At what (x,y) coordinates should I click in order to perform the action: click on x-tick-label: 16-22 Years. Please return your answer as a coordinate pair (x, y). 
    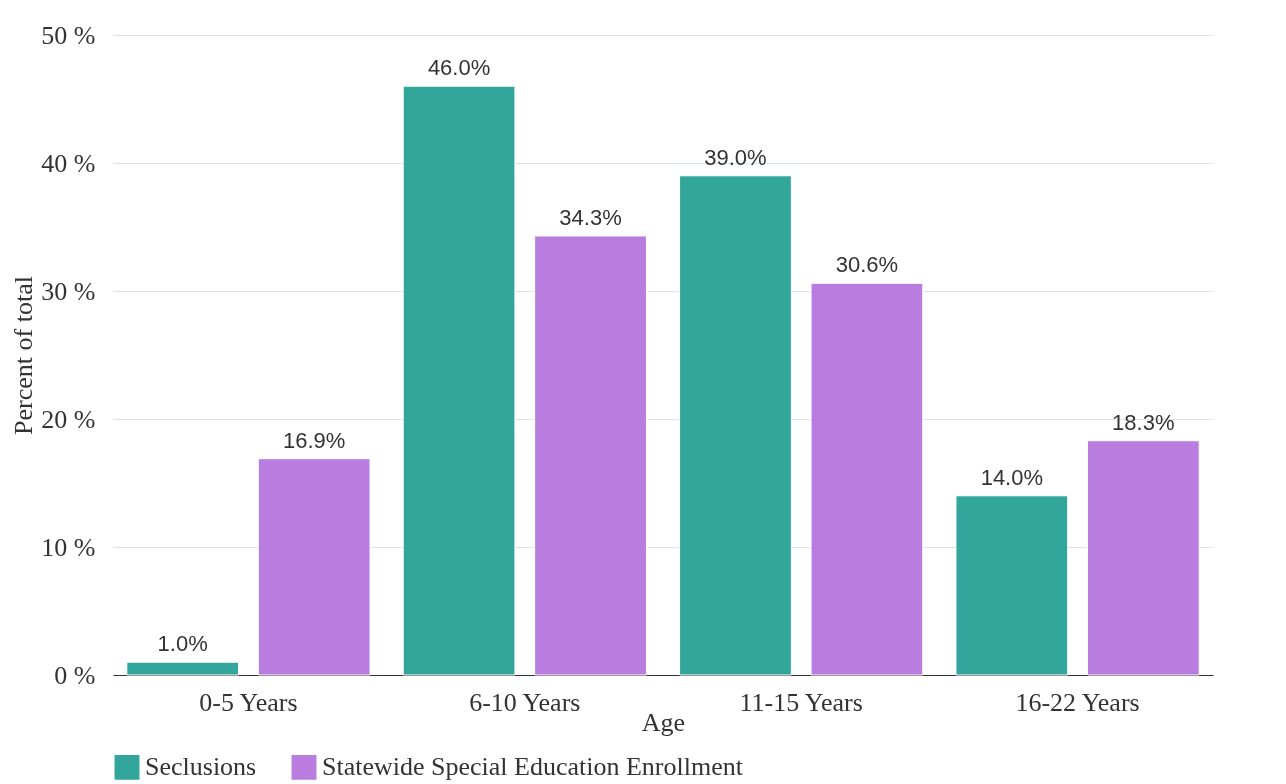
    Looking at the image, I should click on (1077, 702).